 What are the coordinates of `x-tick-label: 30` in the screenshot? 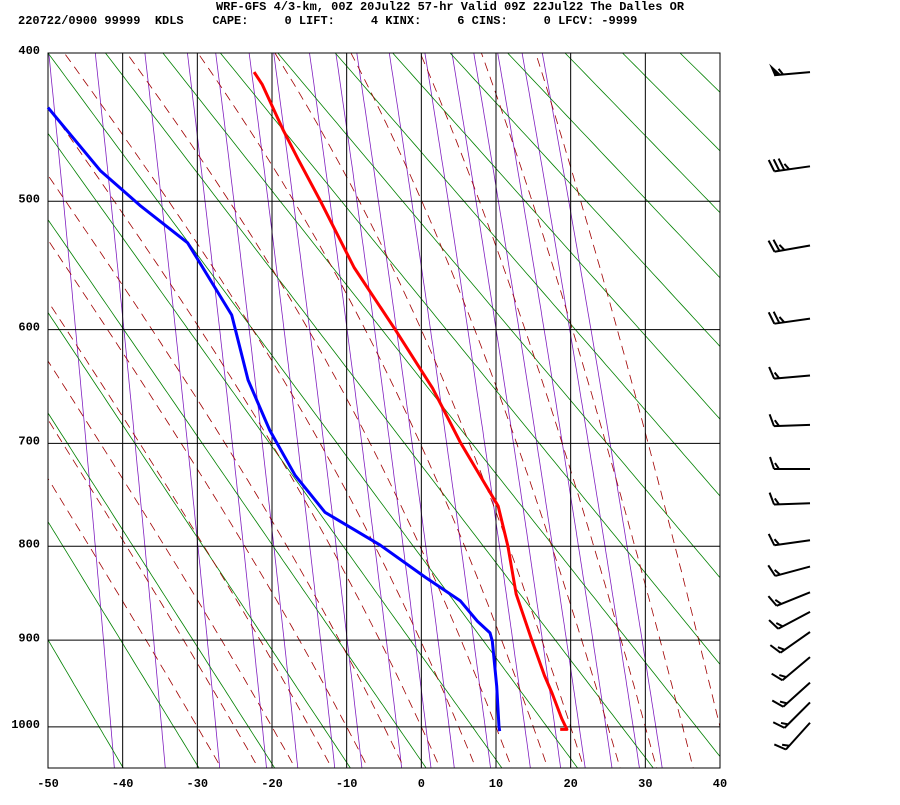 It's located at (645, 784).